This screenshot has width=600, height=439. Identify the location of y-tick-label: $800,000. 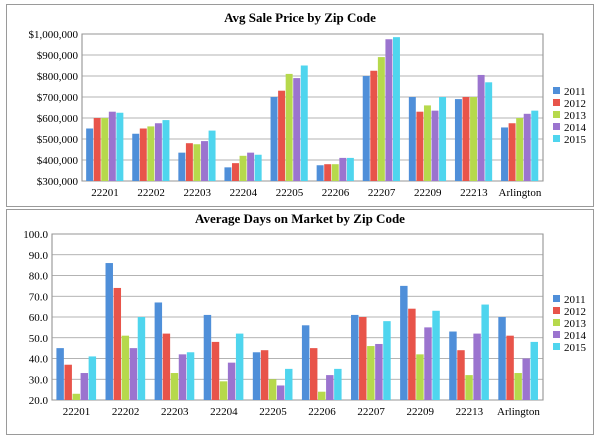
(58, 77).